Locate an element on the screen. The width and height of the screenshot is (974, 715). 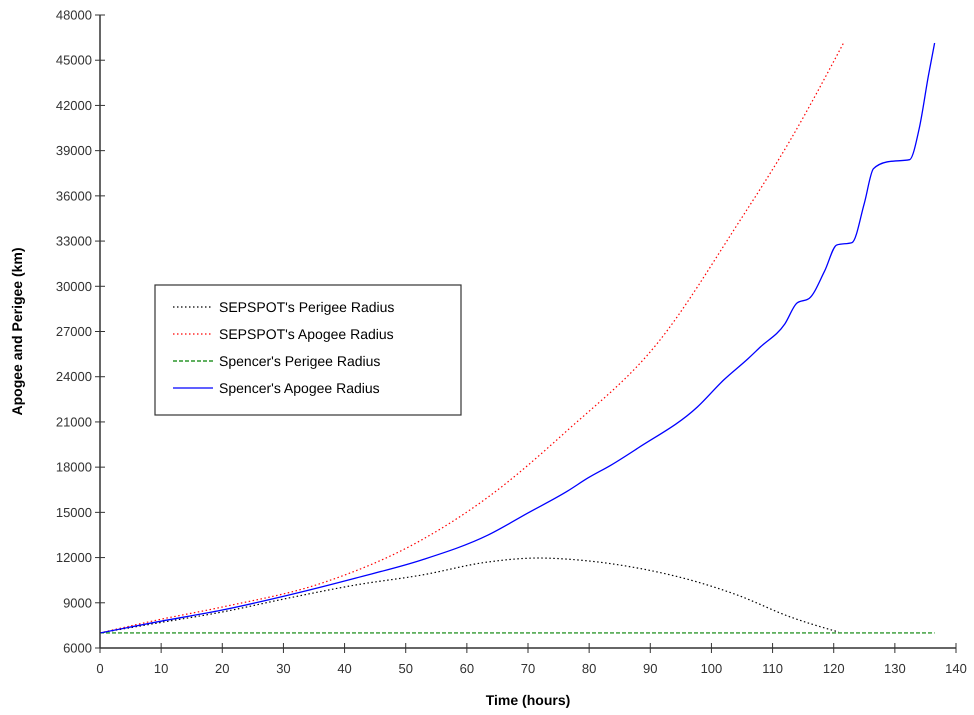
x-tick-label: 60 is located at coordinates (467, 668).